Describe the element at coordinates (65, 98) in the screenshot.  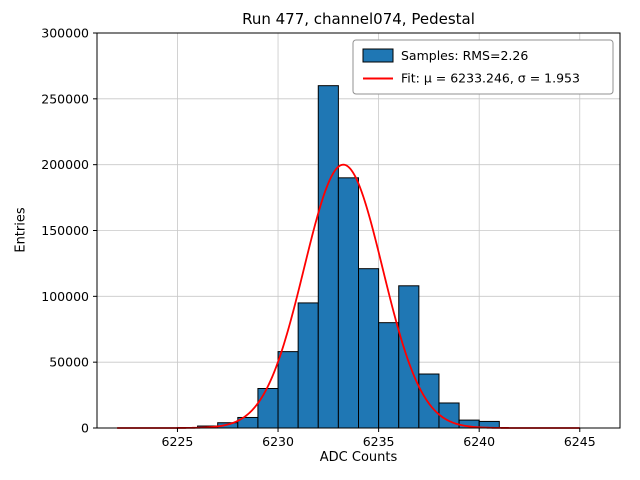
I see `y-tick-label: 250000` at that location.